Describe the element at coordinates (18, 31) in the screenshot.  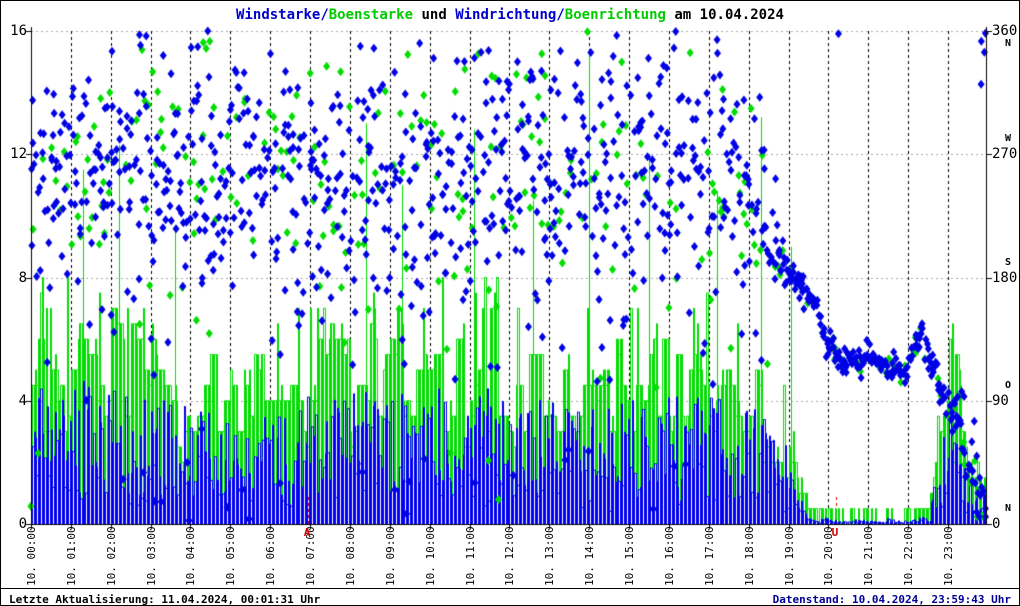
I see `left-axis-tick-label: 16` at that location.